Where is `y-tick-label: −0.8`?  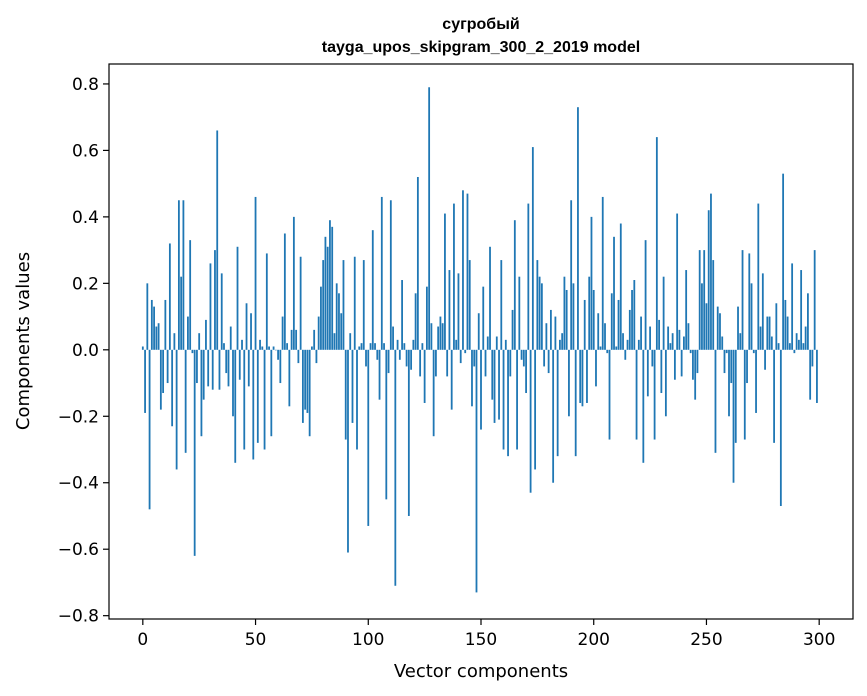
y-tick-label: −0.8 is located at coordinates (78, 617).